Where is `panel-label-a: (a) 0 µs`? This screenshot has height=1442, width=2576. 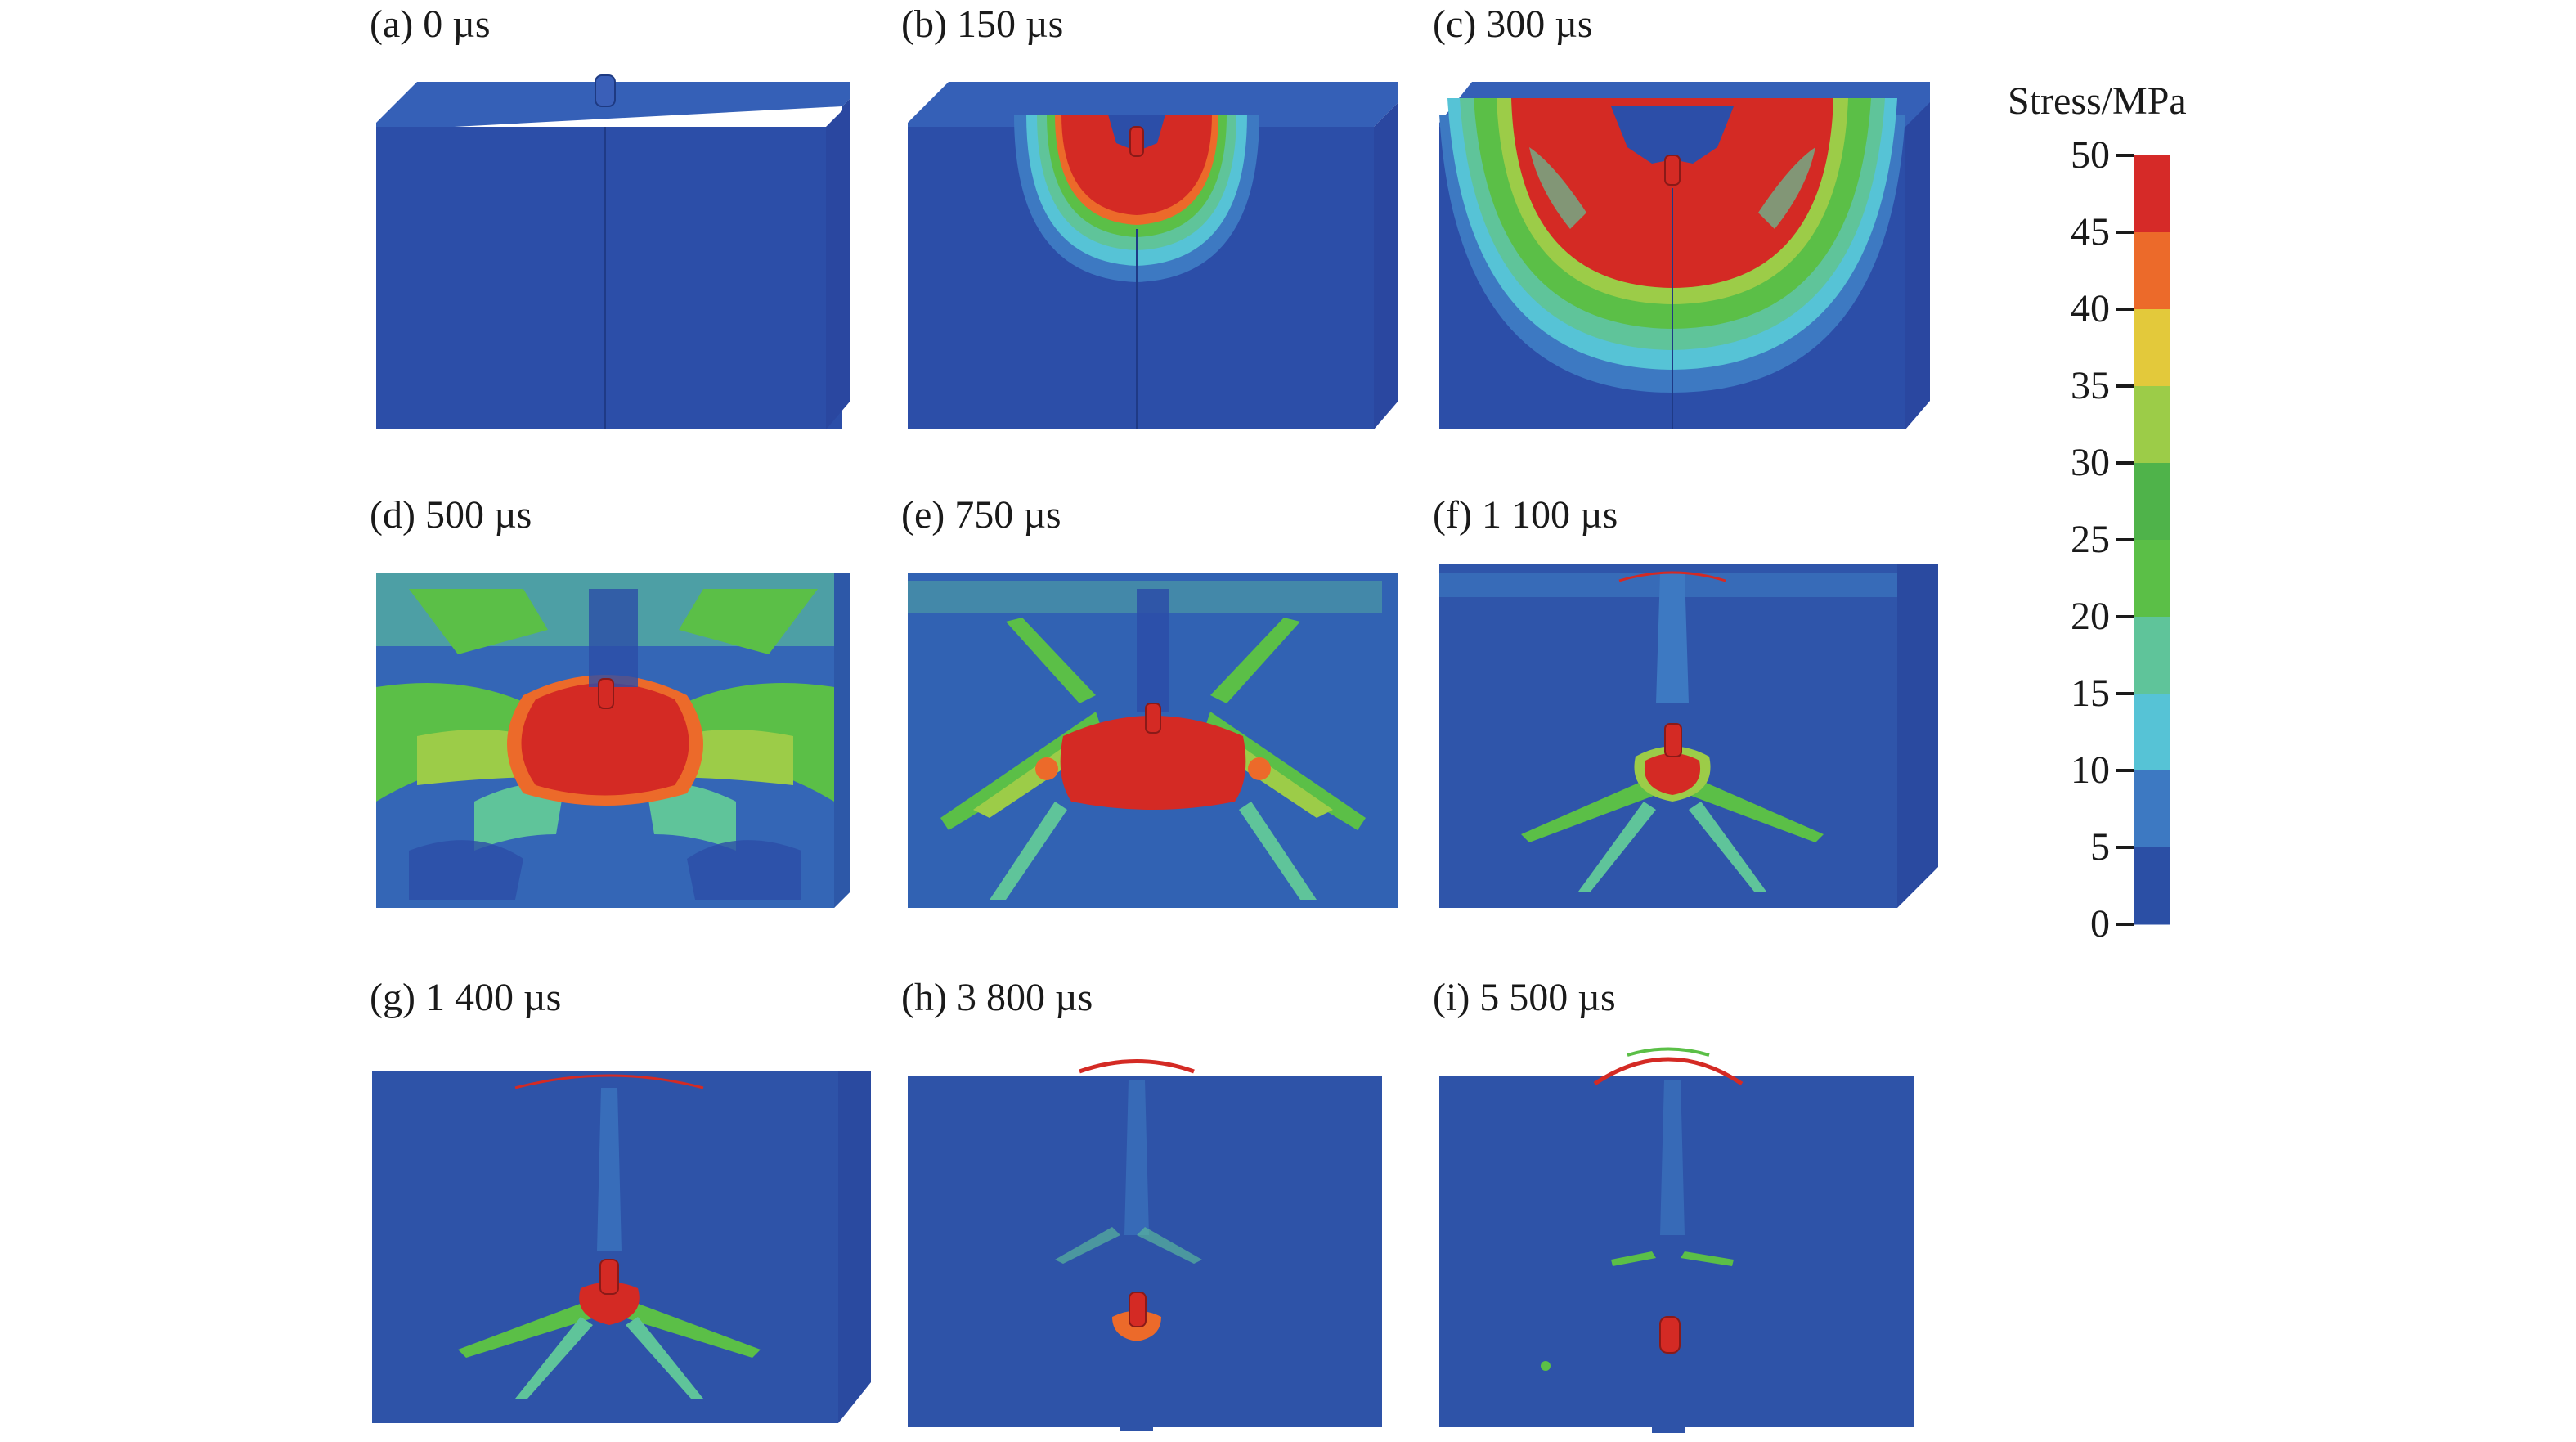
panel-label-a: (a) 0 µs is located at coordinates (431, 24).